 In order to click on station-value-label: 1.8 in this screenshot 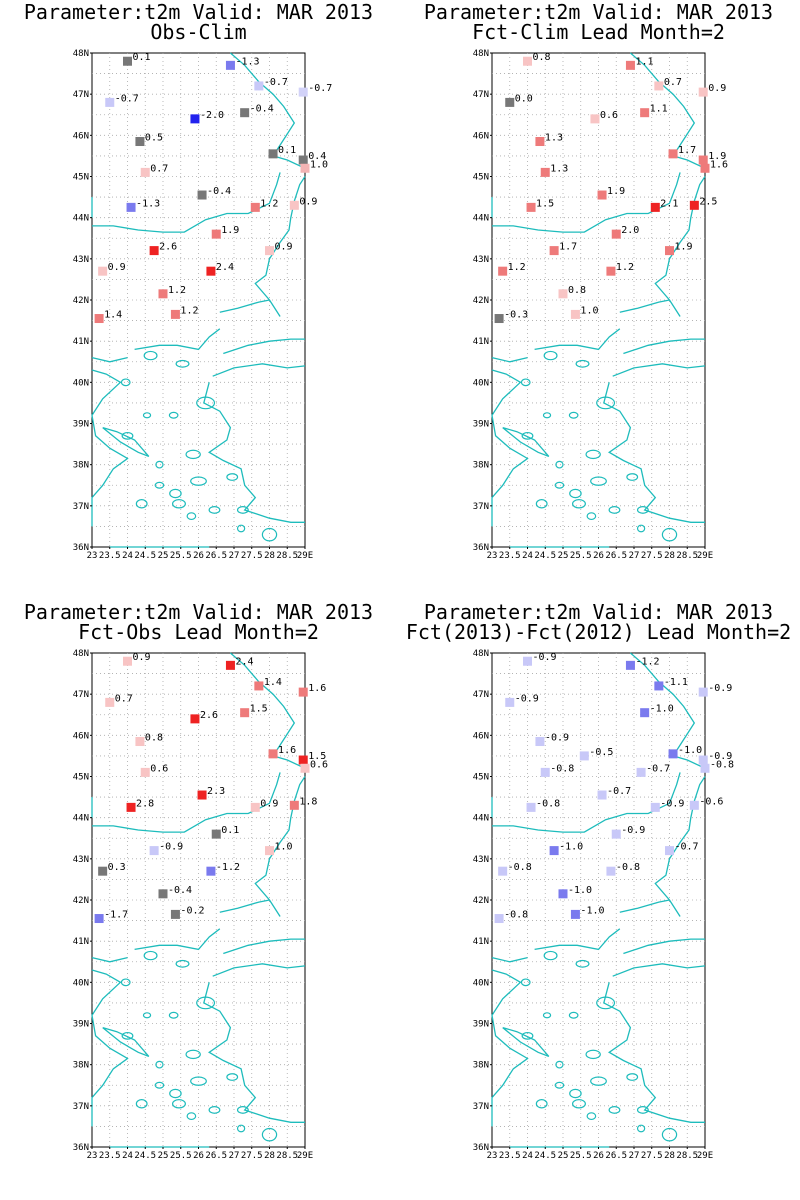, I will do `click(308, 801)`.